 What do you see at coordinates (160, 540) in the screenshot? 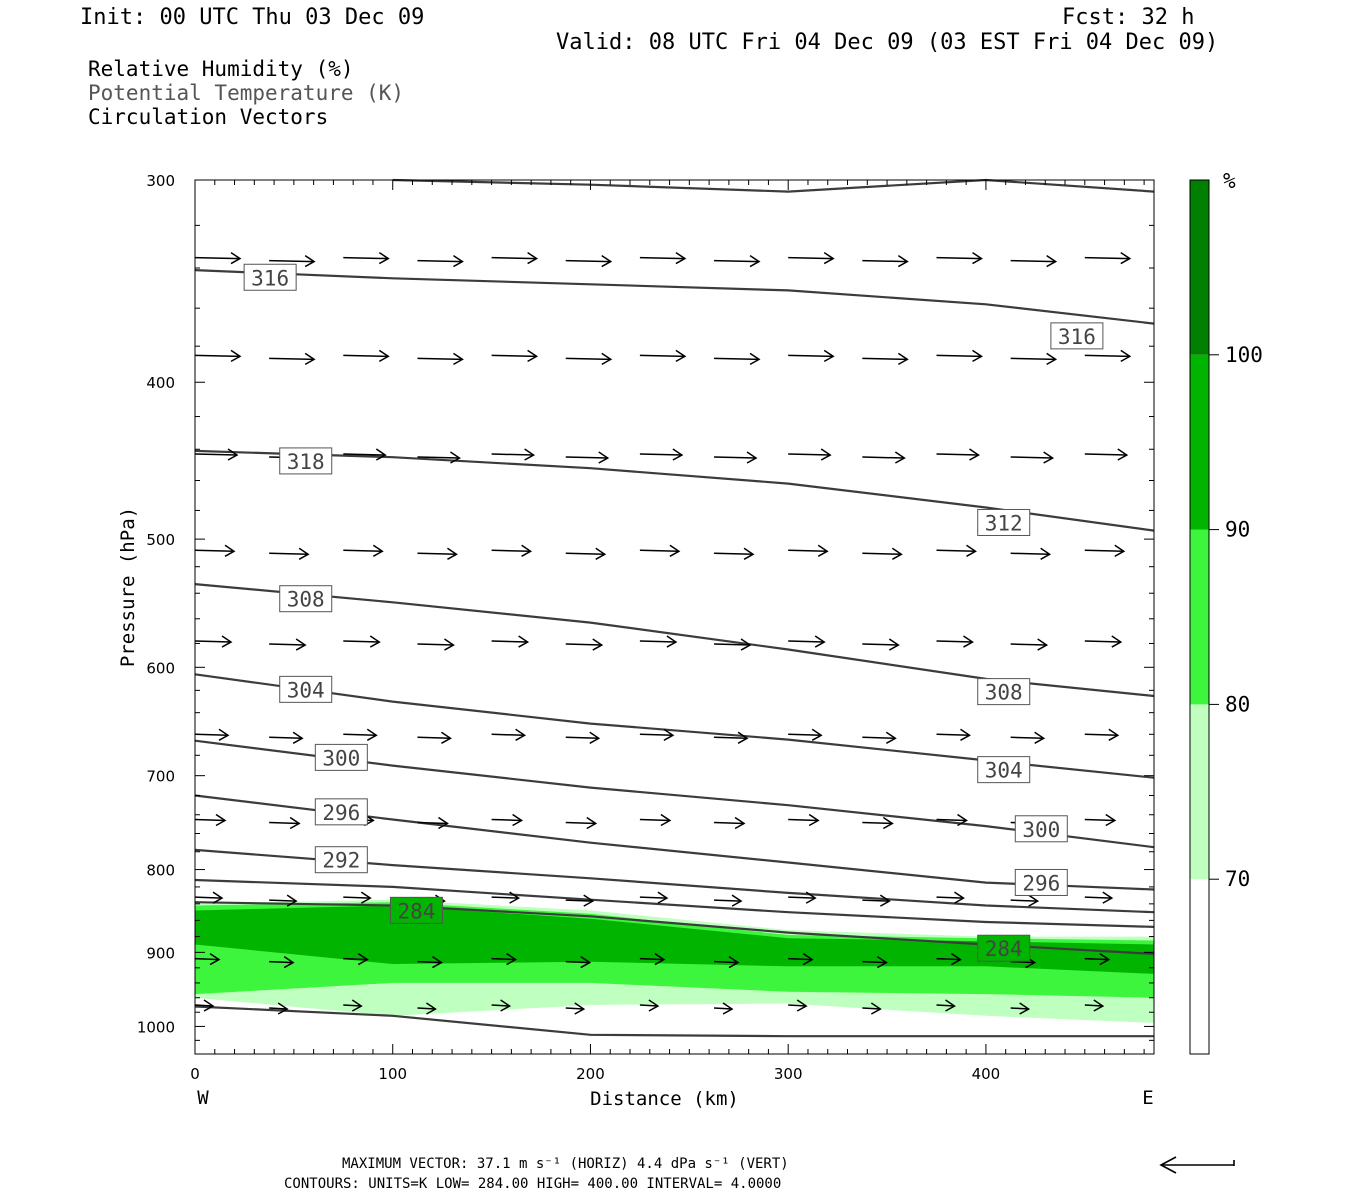
I see `y-tick-label: 500` at bounding box center [160, 540].